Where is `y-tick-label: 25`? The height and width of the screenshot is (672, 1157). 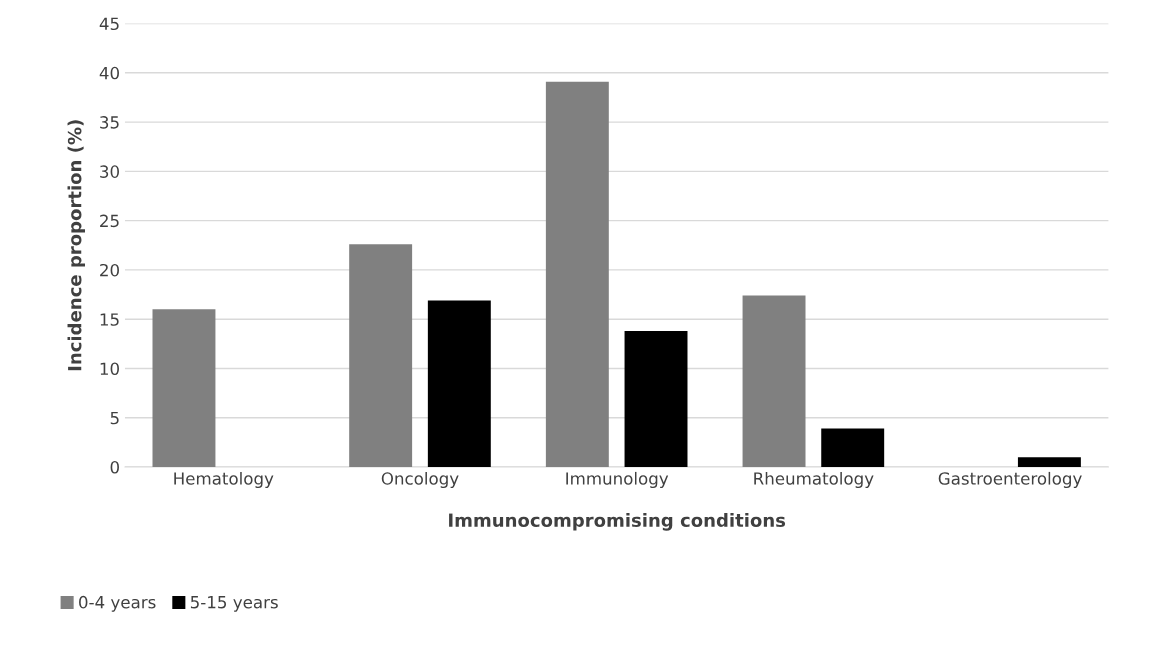 y-tick-label: 25 is located at coordinates (109, 221).